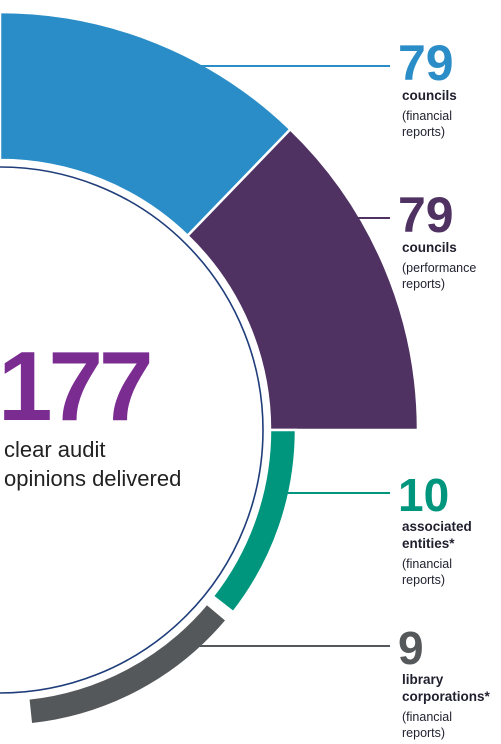  I want to click on slice-library, so click(127, 663).